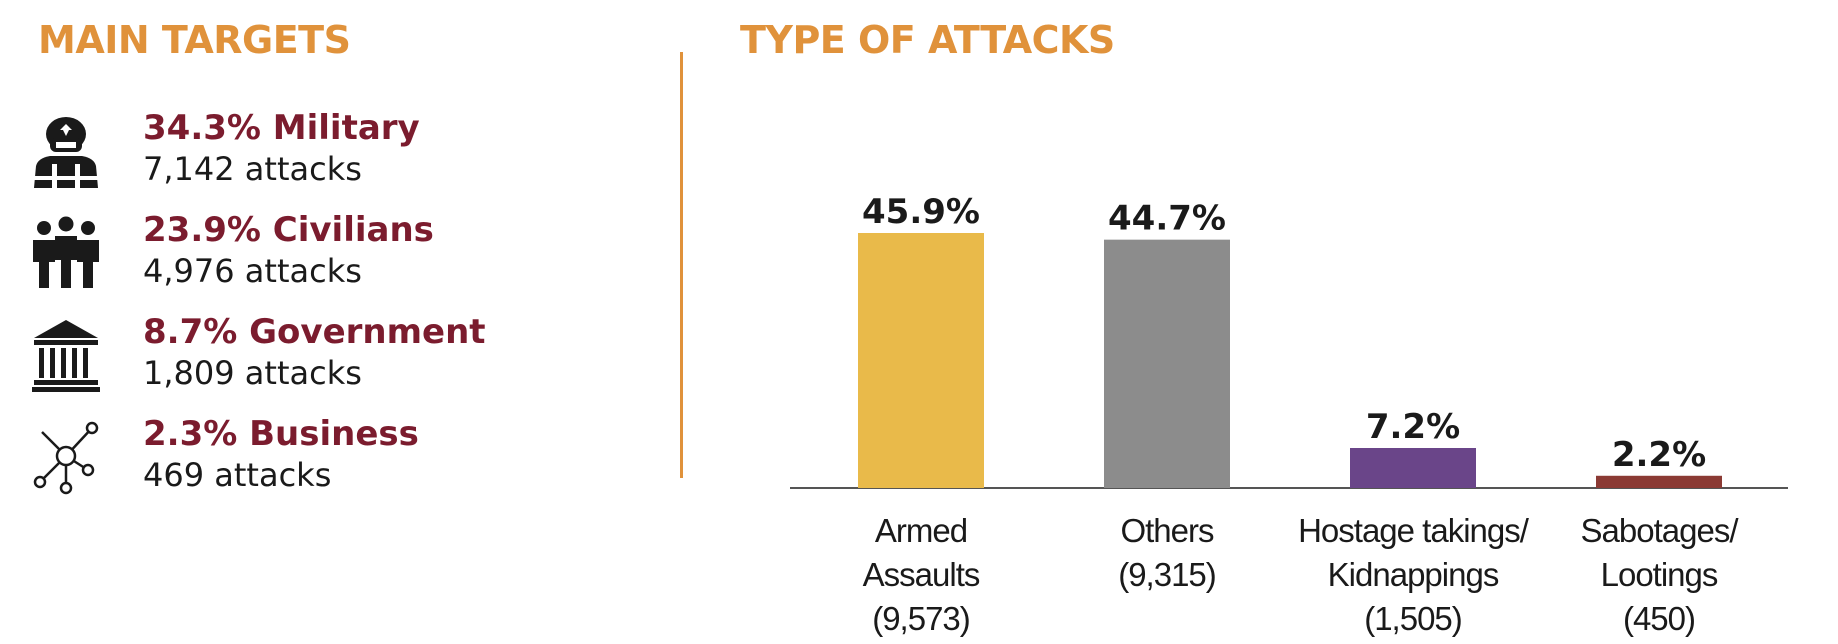 This screenshot has height=644, width=1838. I want to click on target-count: 4,976 attacks, so click(252, 271).